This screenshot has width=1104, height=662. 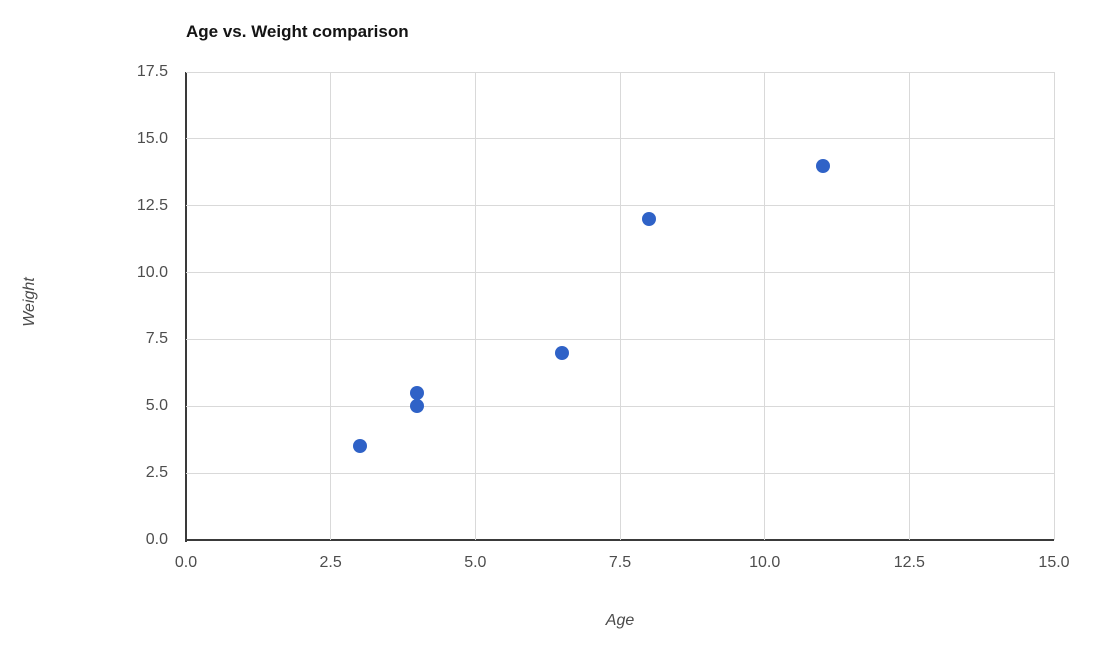 What do you see at coordinates (620, 562) in the screenshot?
I see `x-tick-label: 7.5` at bounding box center [620, 562].